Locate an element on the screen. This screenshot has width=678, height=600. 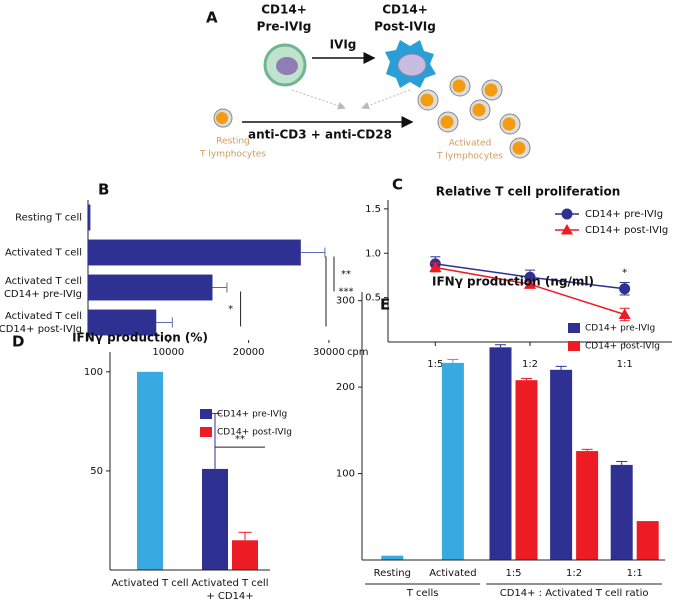
category-label: + CD14+ pre-IVIg is located at coordinates (41, 294).